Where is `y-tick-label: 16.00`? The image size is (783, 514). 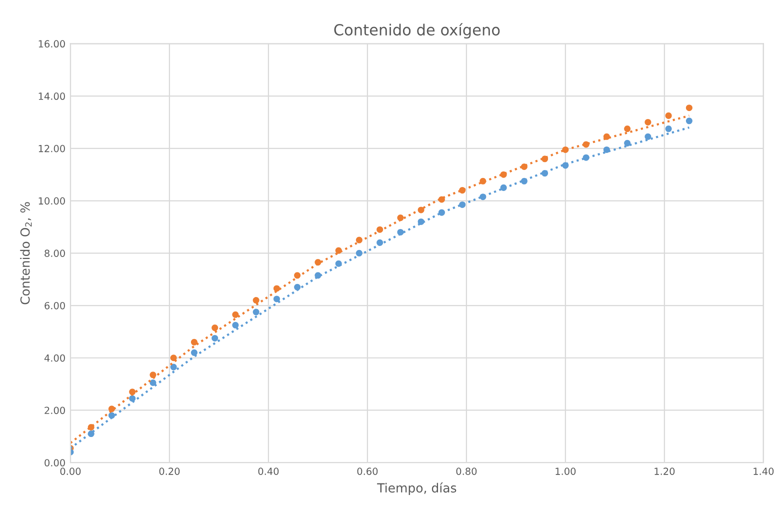
y-tick-label: 16.00 is located at coordinates (51, 44).